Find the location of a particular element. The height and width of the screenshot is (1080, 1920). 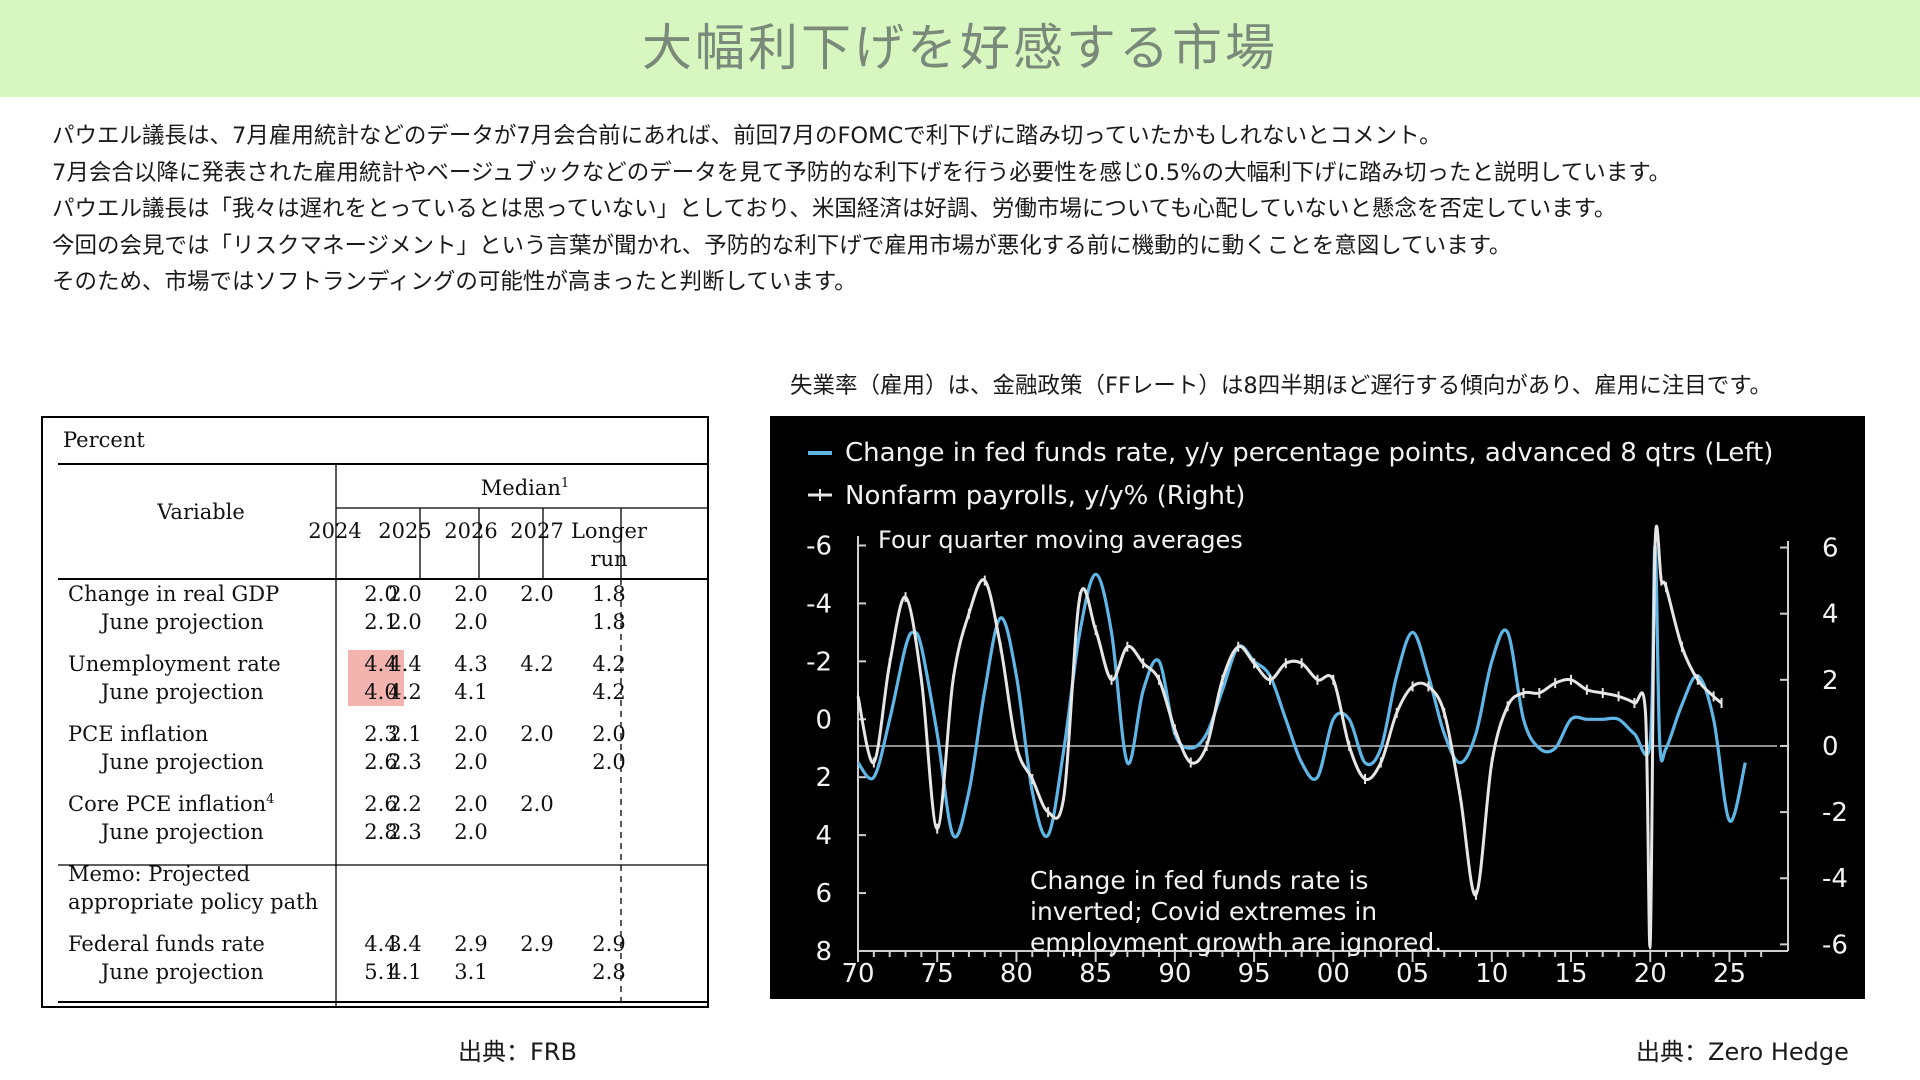

table-unit-label: Percent is located at coordinates (104, 440).